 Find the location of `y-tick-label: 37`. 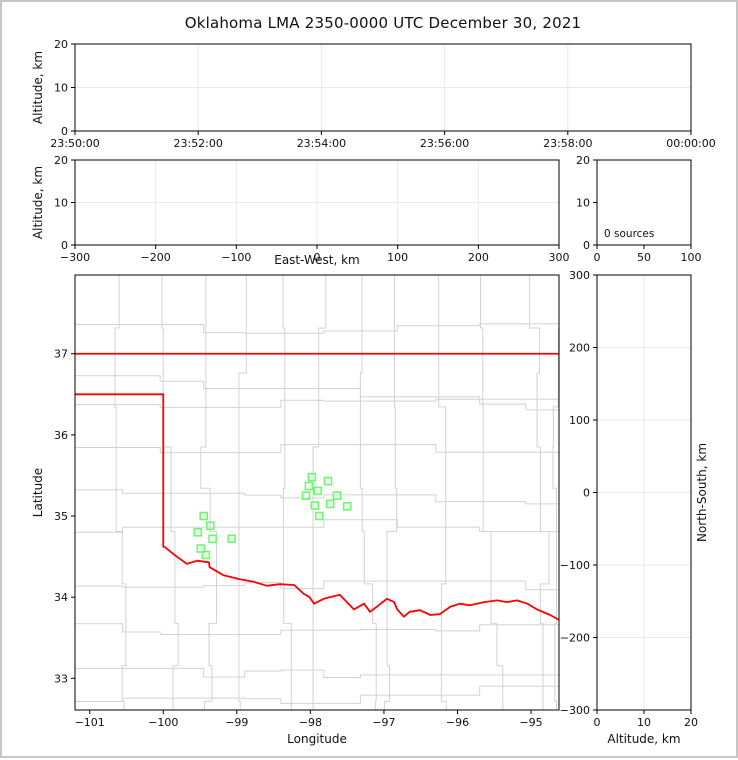

y-tick-label: 37 is located at coordinates (61, 354).